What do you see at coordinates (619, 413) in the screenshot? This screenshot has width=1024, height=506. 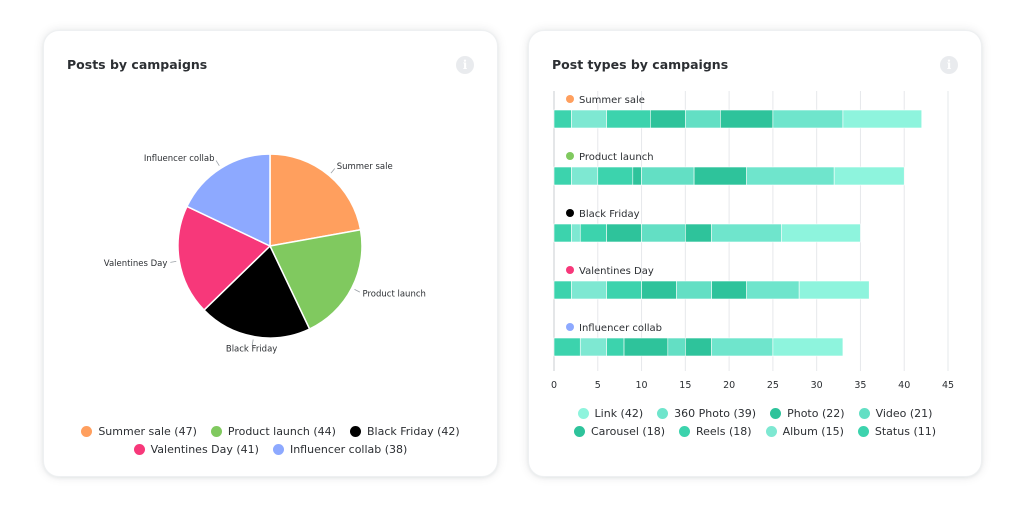 I see `legend-label: Link (42)` at bounding box center [619, 413].